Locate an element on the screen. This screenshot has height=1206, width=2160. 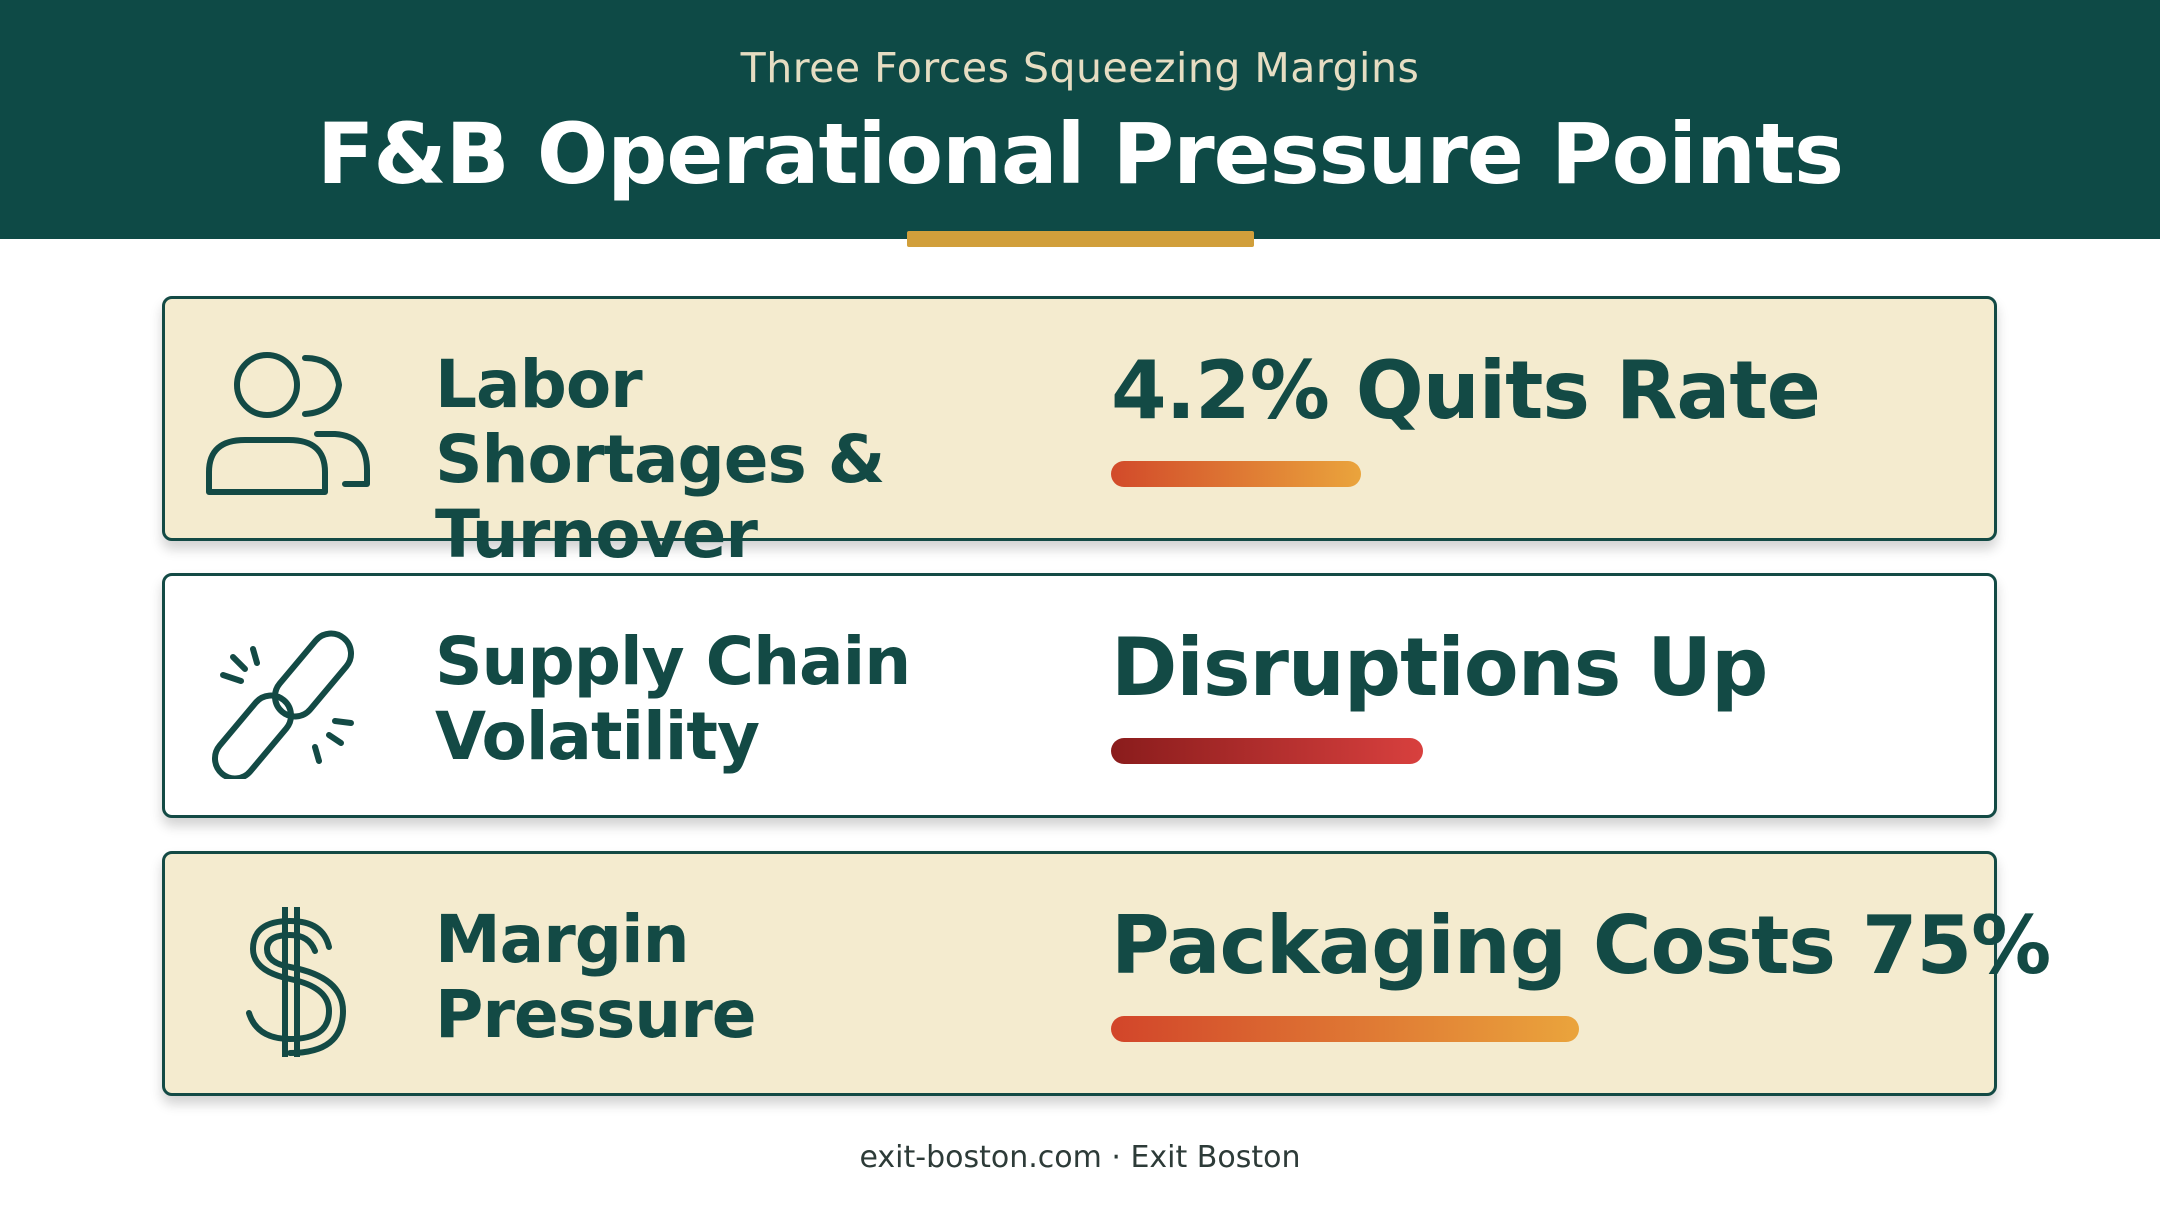
card-label: Supply Chain Volatility is located at coordinates (673, 699).